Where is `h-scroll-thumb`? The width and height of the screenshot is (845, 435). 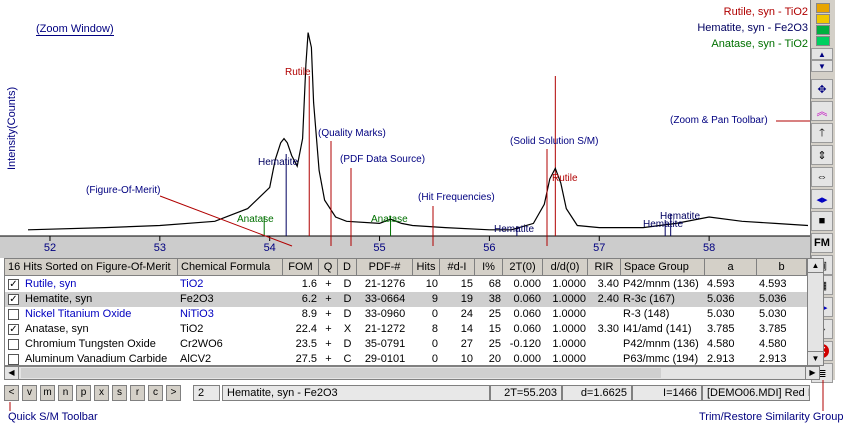 h-scroll-thumb is located at coordinates (341, 373).